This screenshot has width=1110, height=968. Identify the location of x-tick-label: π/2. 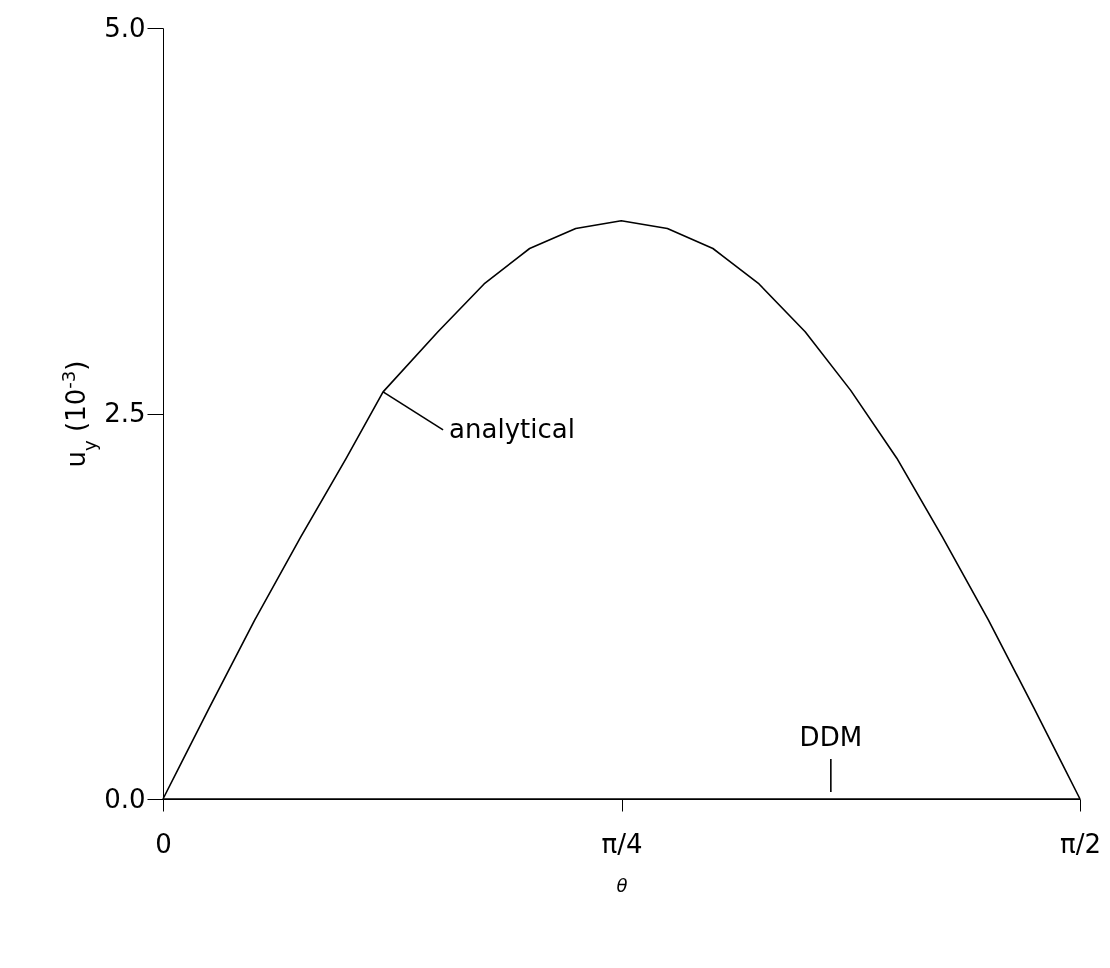
(1080, 843).